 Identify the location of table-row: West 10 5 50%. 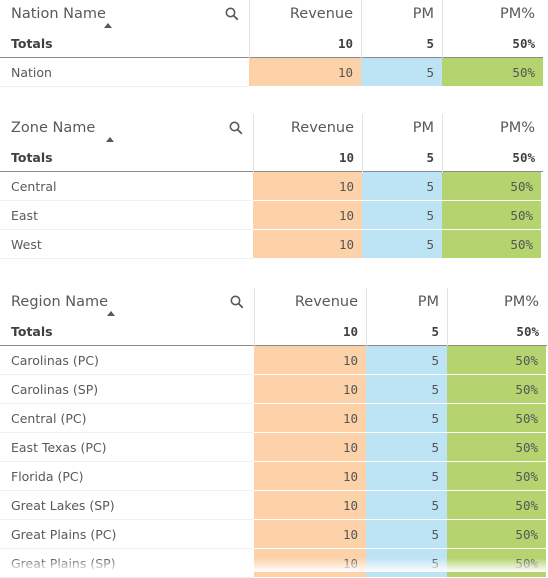
(274, 244).